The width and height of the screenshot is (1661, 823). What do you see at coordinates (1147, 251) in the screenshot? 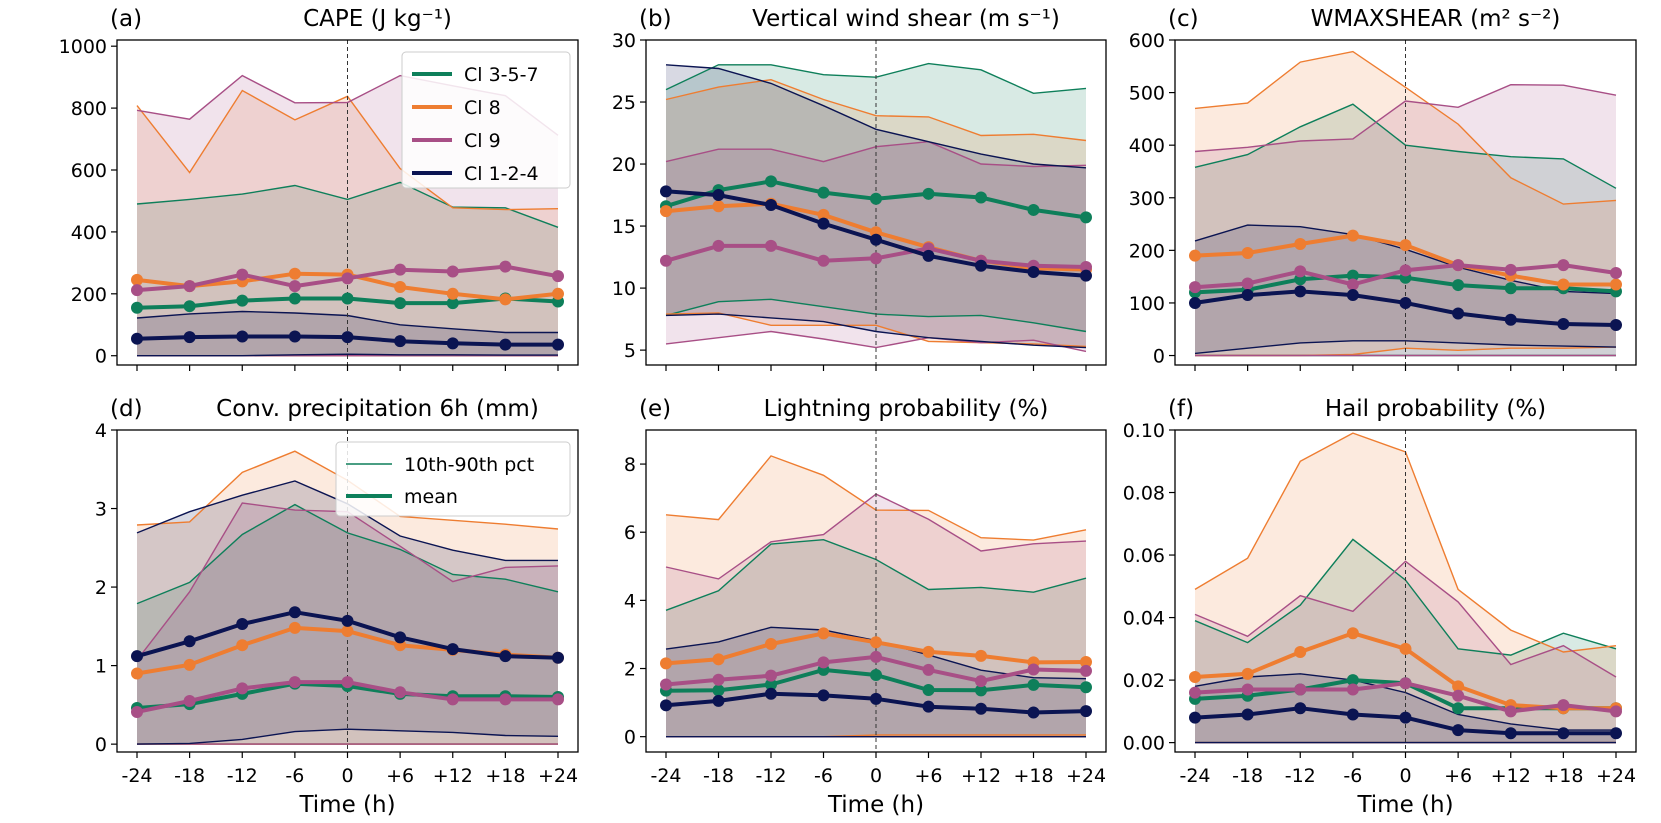
I see `y-tick-label: 200` at bounding box center [1147, 251].